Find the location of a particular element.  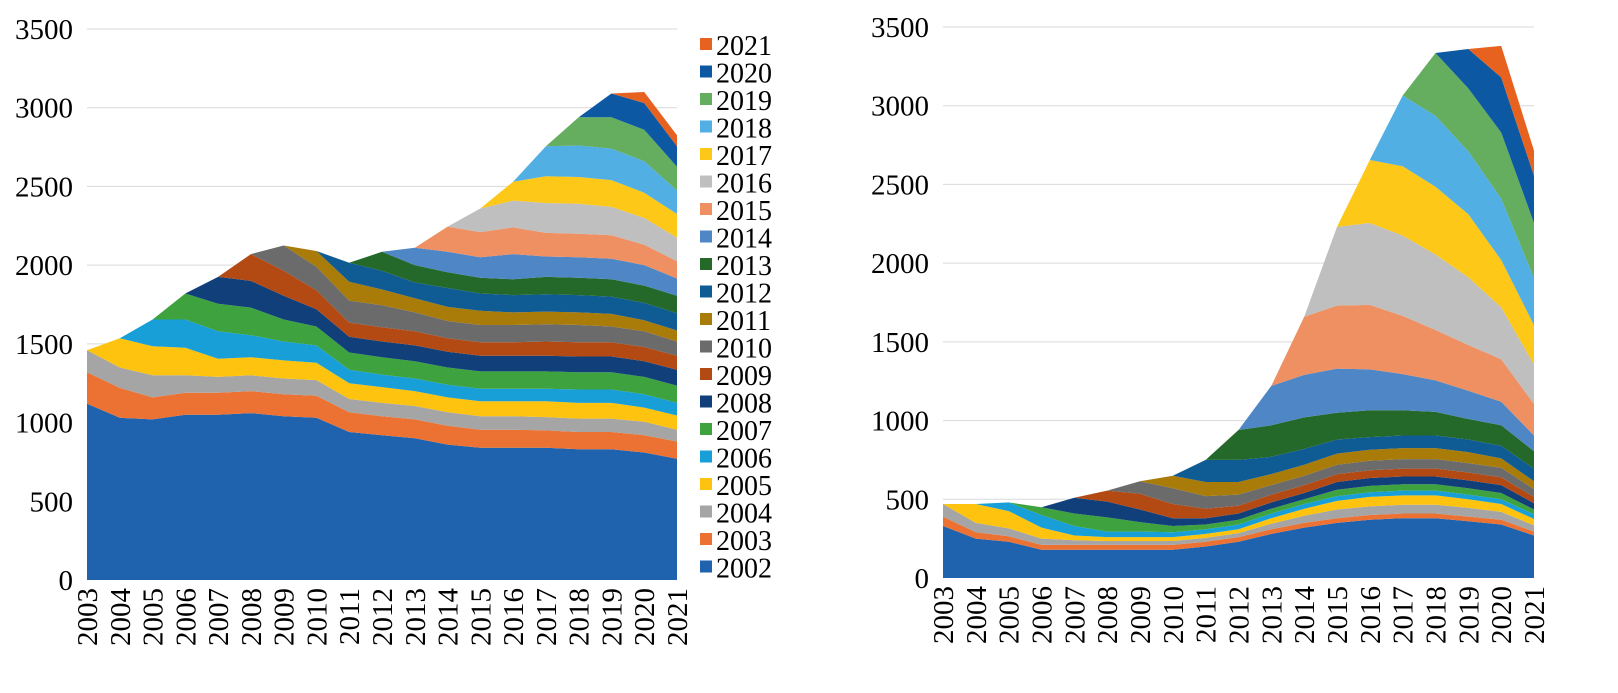

area-series-2005 is located at coordinates (382, 384).